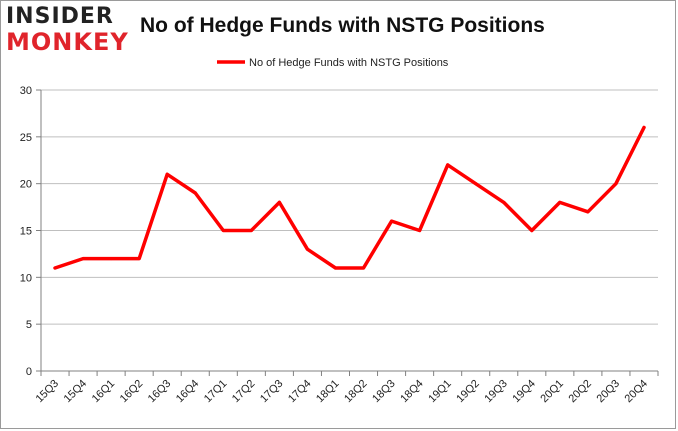 This screenshot has width=678, height=431. What do you see at coordinates (29, 325) in the screenshot?
I see `y-tick-label: 5` at bounding box center [29, 325].